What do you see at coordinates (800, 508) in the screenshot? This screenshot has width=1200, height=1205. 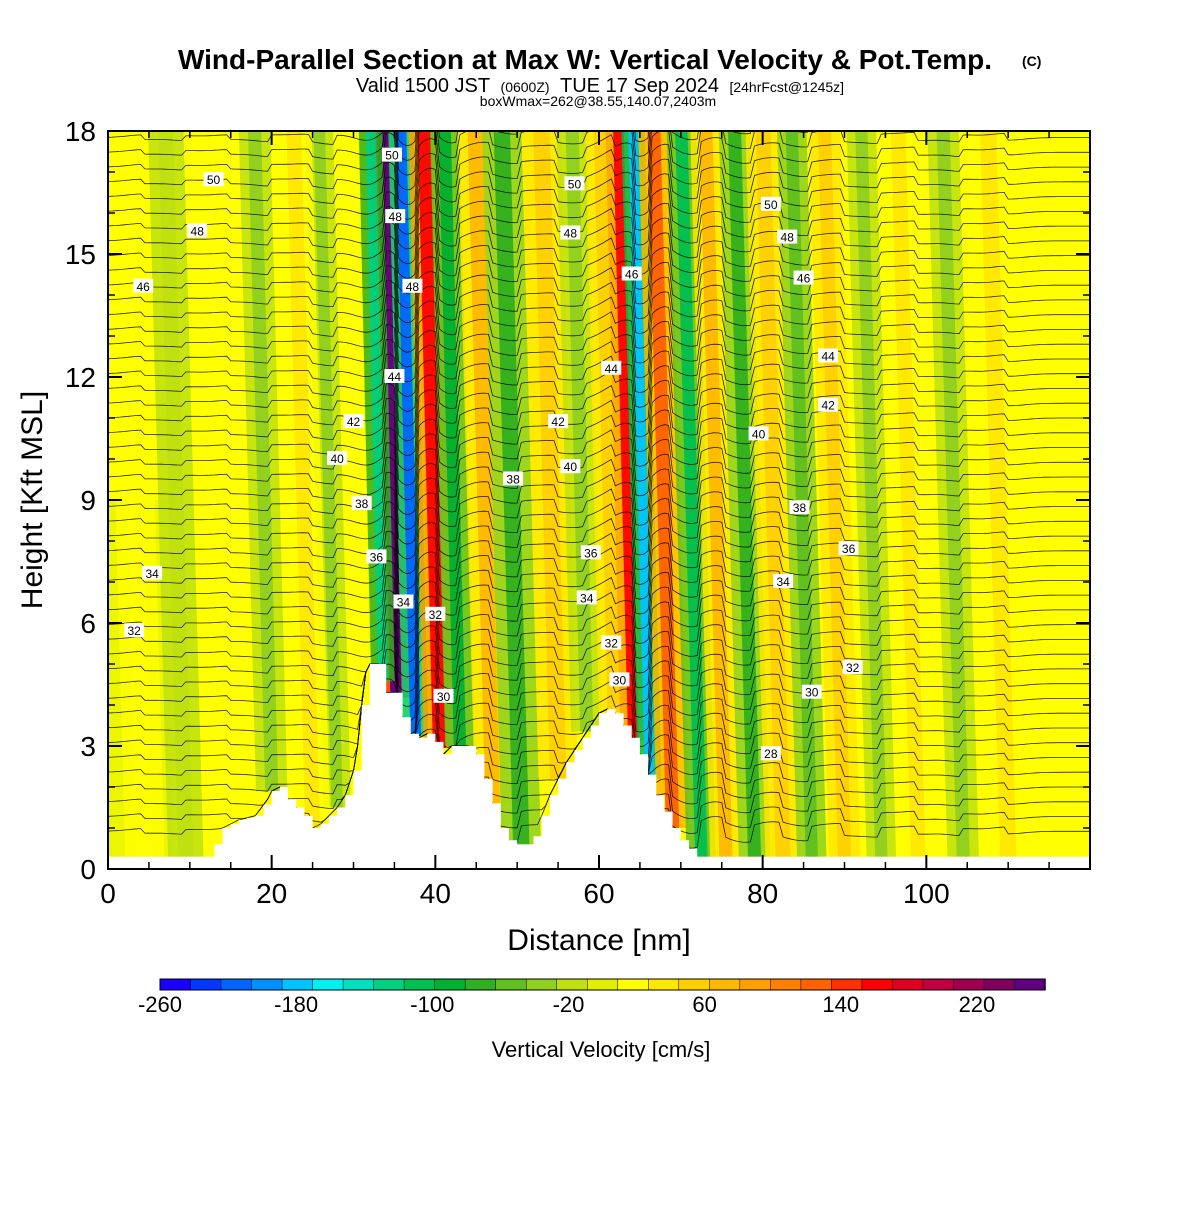 I see `theta-label-text: 38` at bounding box center [800, 508].